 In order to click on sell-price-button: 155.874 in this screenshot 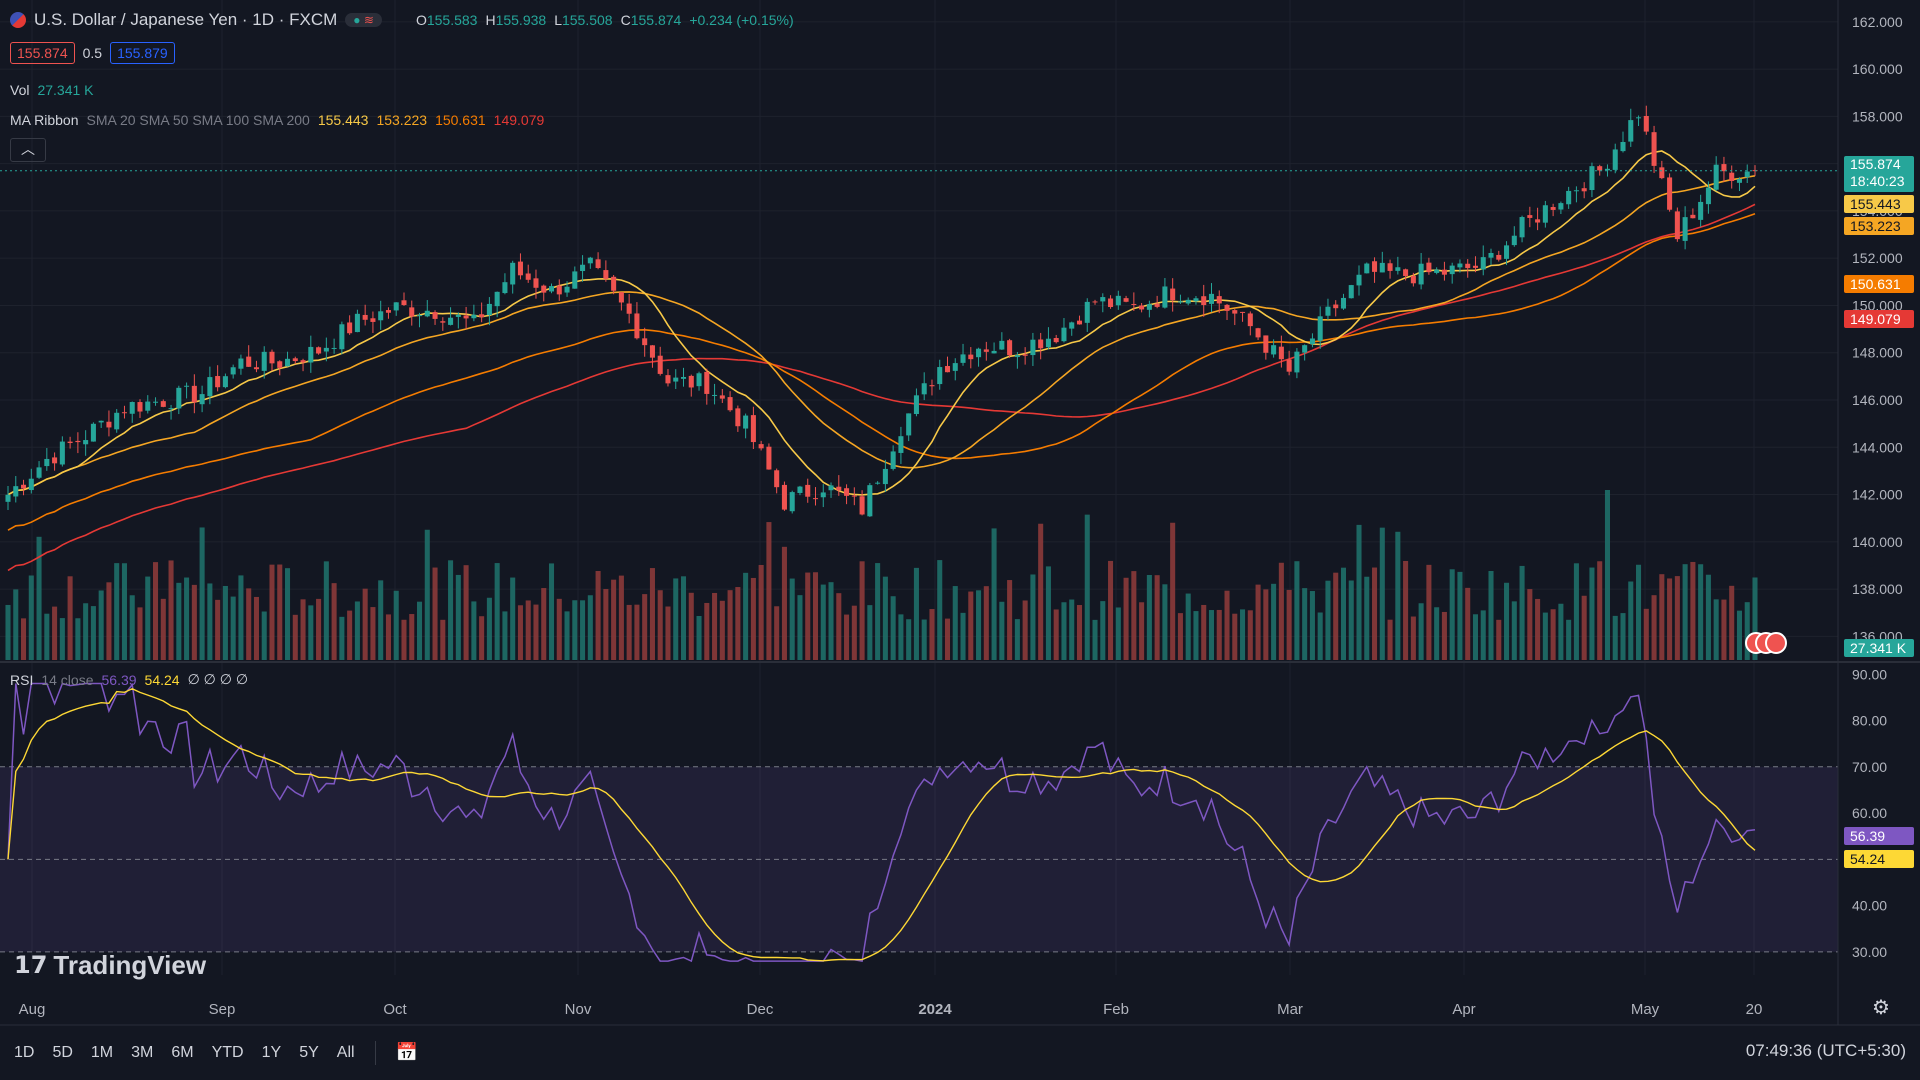, I will do `click(42, 53)`.